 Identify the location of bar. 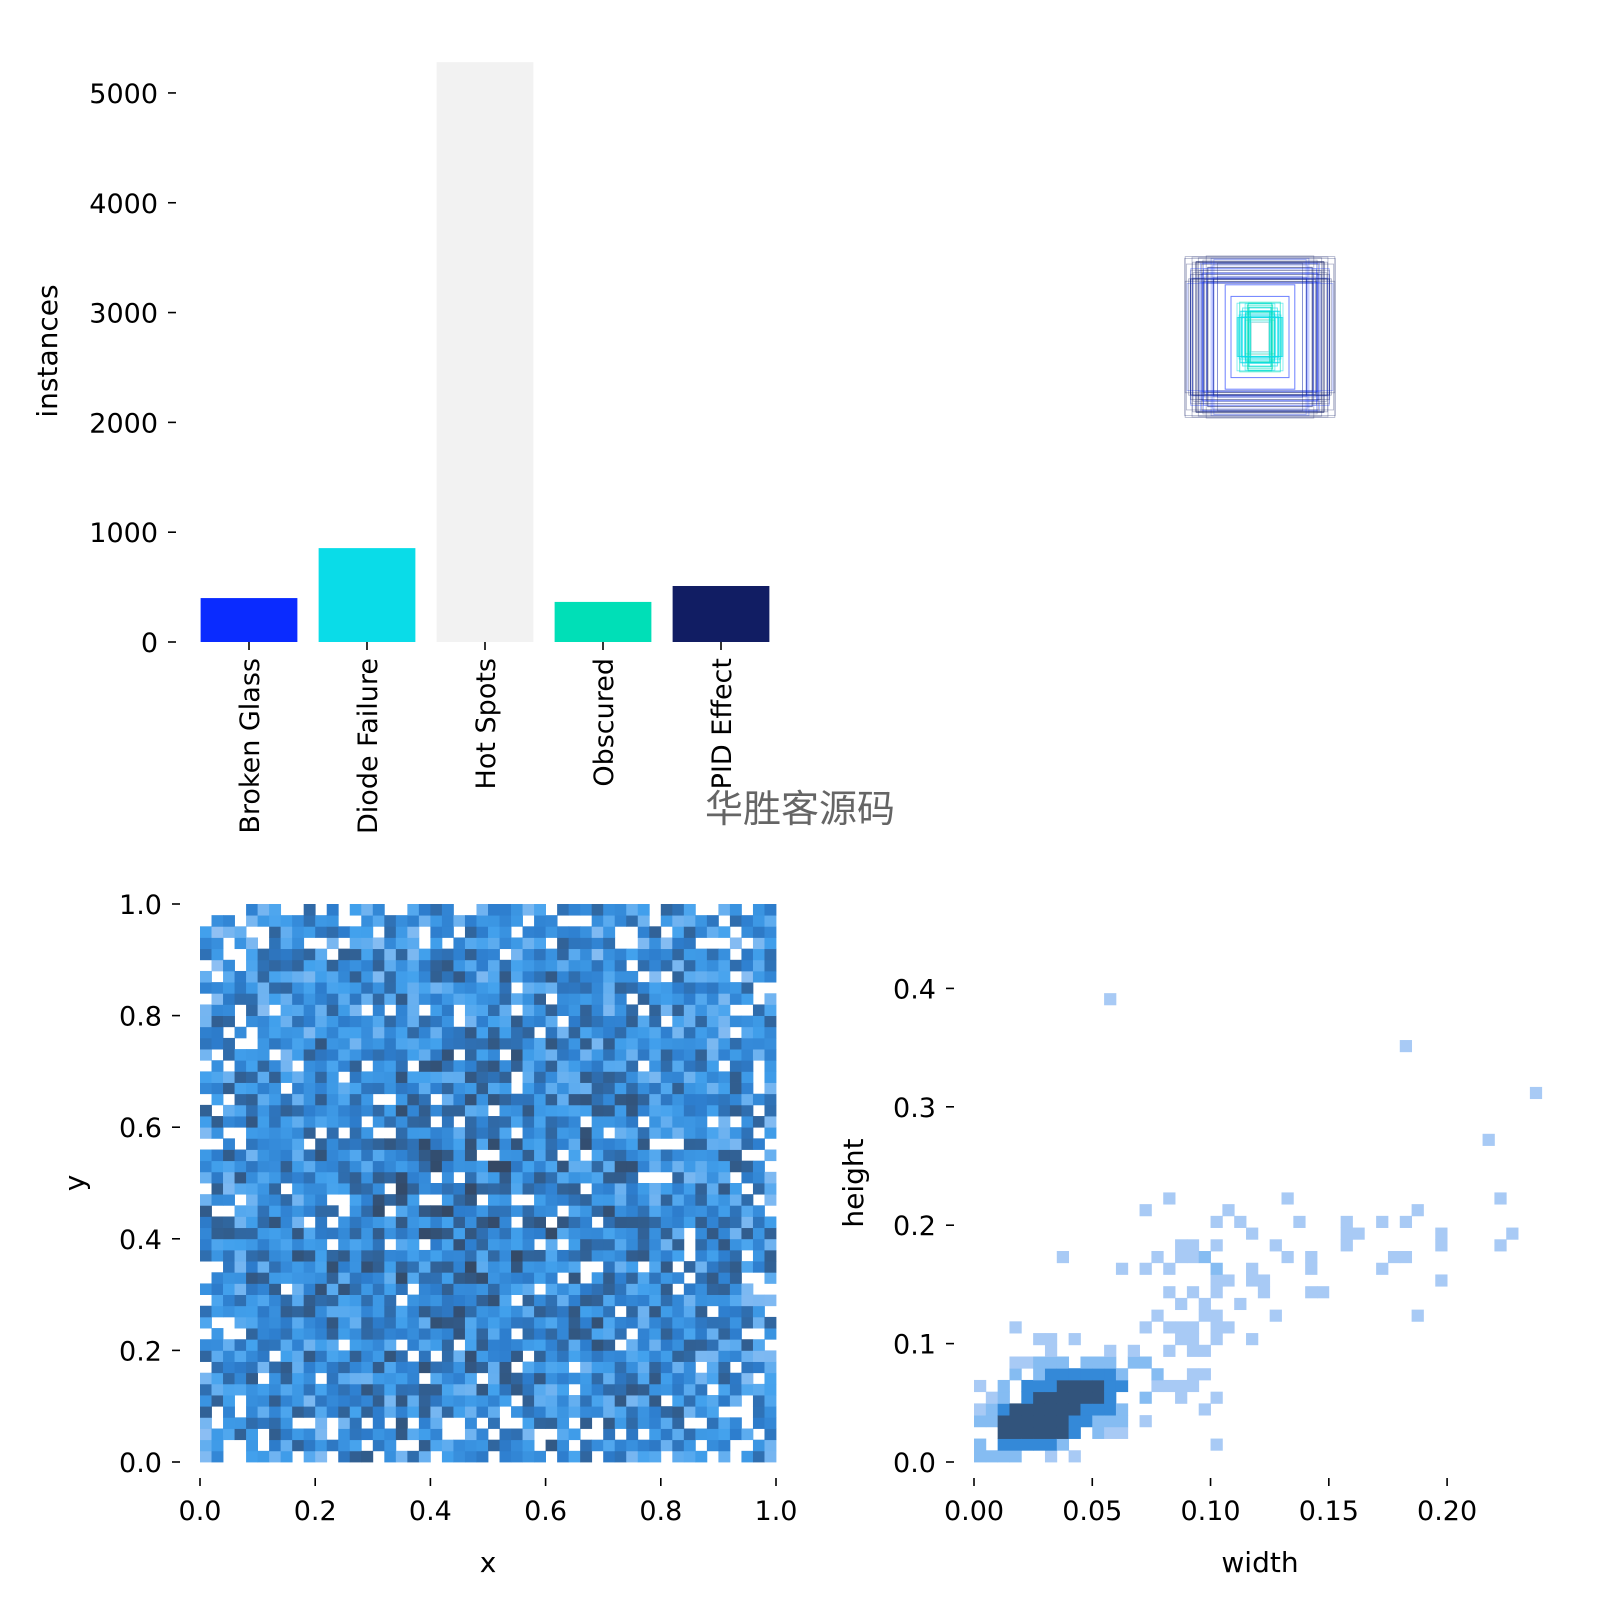
(485, 352).